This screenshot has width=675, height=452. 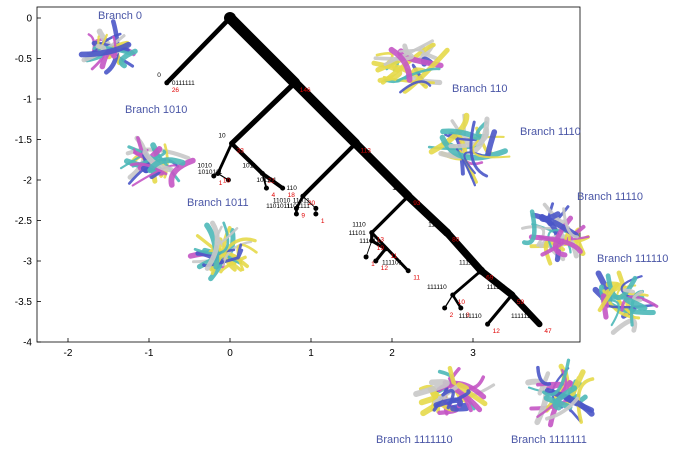 I want to click on x-tick-label: 1, so click(x=311, y=353).